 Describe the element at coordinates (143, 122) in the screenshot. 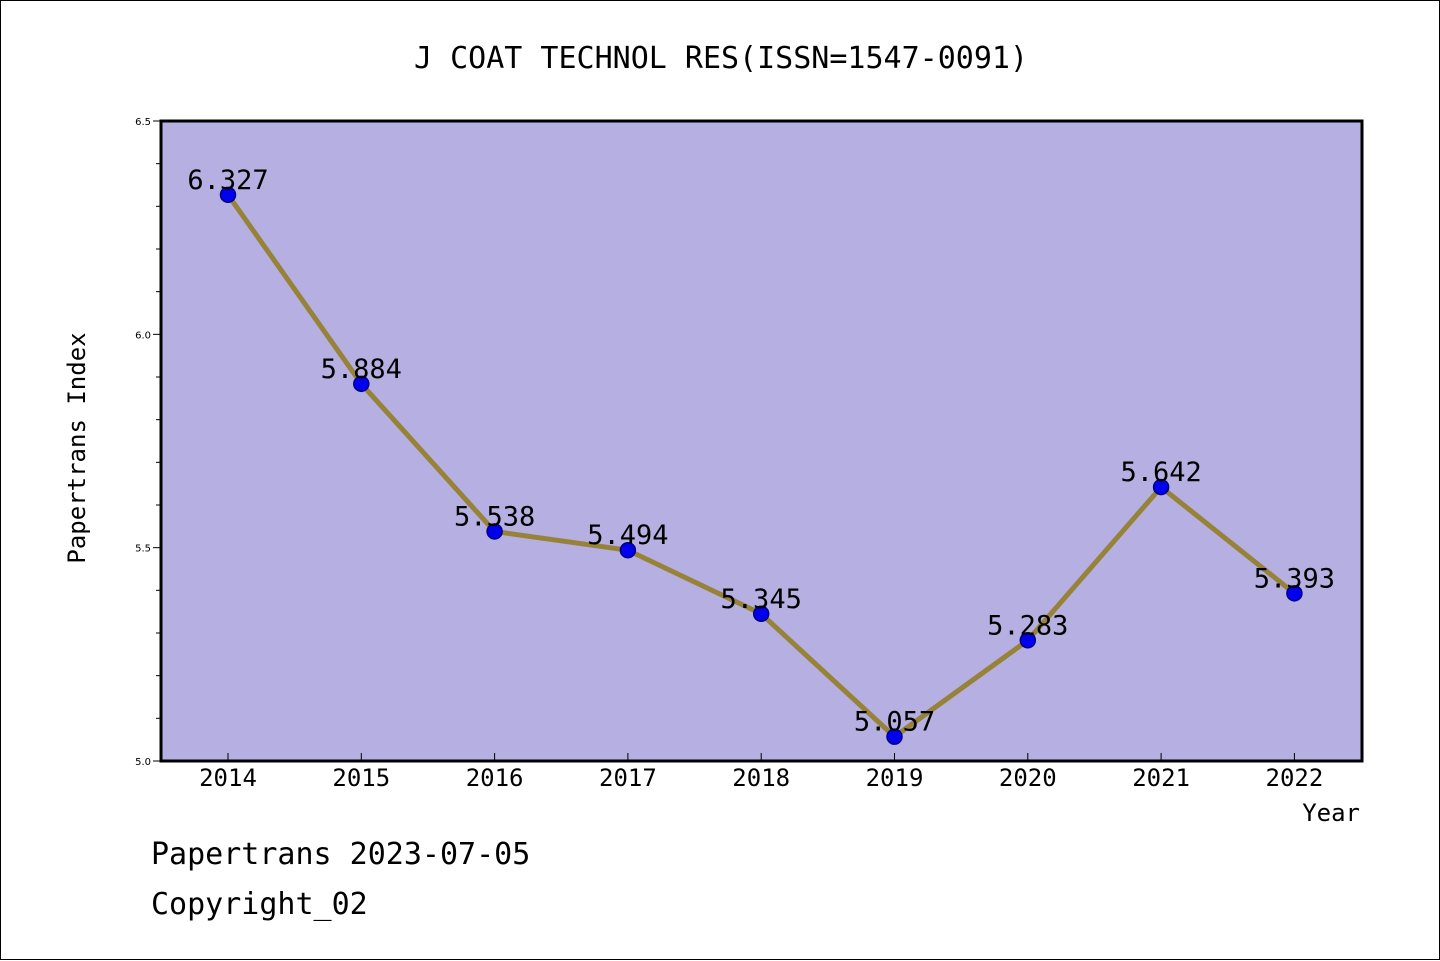

I see `y-tick-label: 6.5` at that location.